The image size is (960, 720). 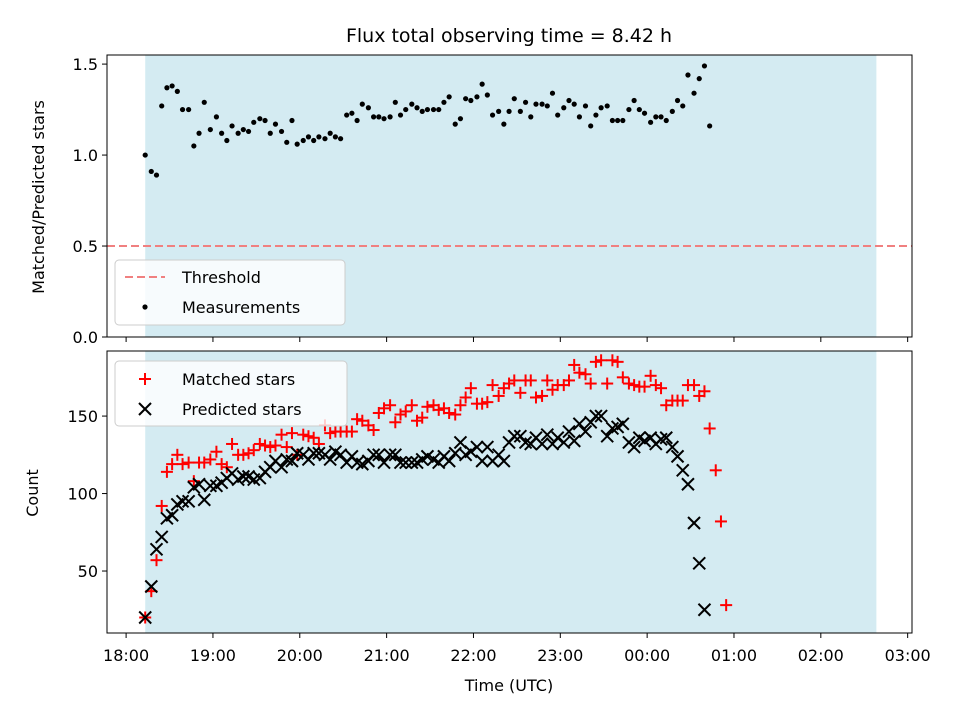 What do you see at coordinates (238, 379) in the screenshot?
I see `legend-matched-label: Matched stars` at bounding box center [238, 379].